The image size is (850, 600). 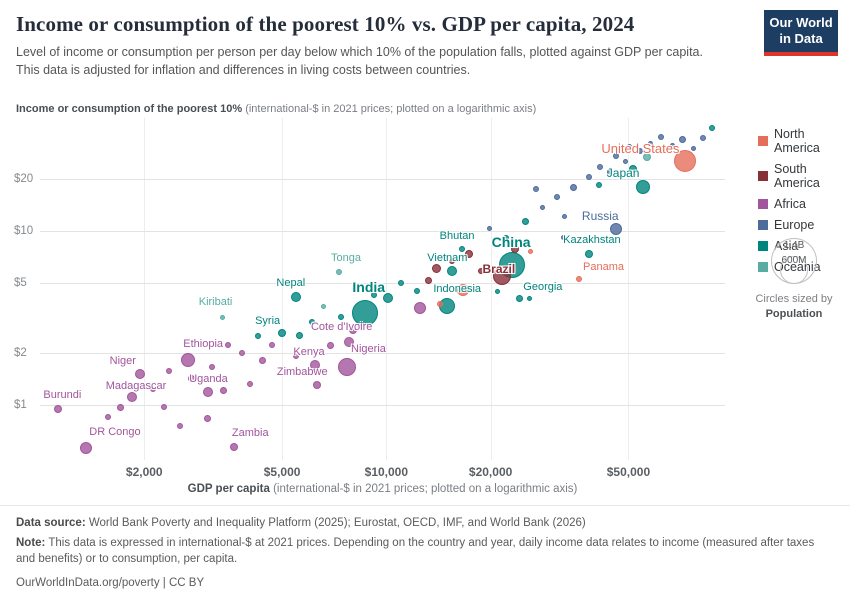 I want to click on country-label-japan: Japan, so click(x=623, y=173).